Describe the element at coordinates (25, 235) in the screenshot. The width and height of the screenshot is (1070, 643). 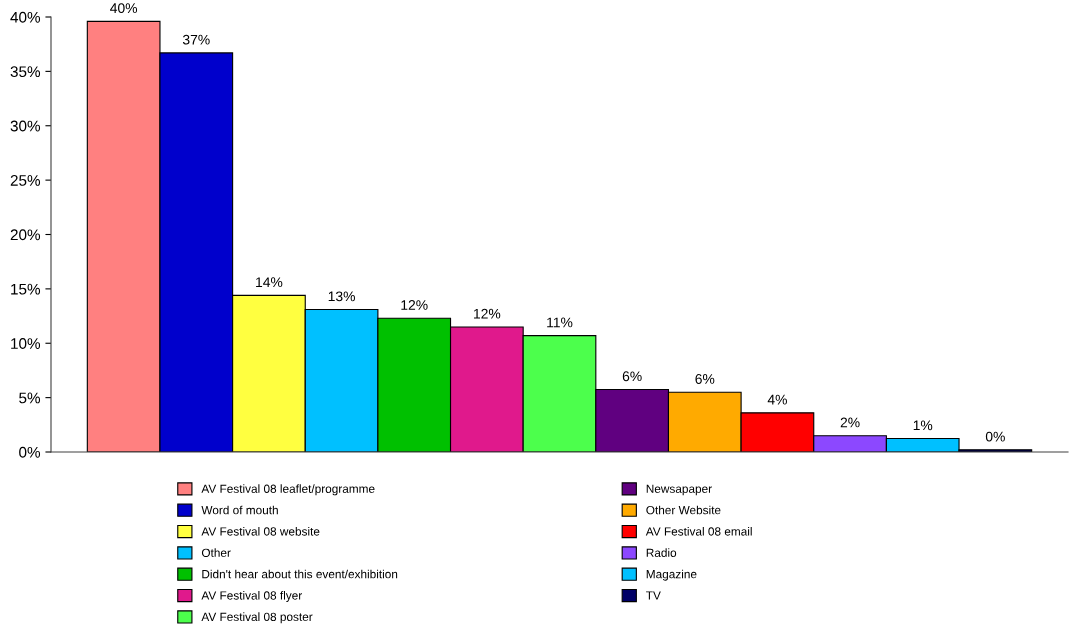
I see `y-tick-label: 20%` at that location.